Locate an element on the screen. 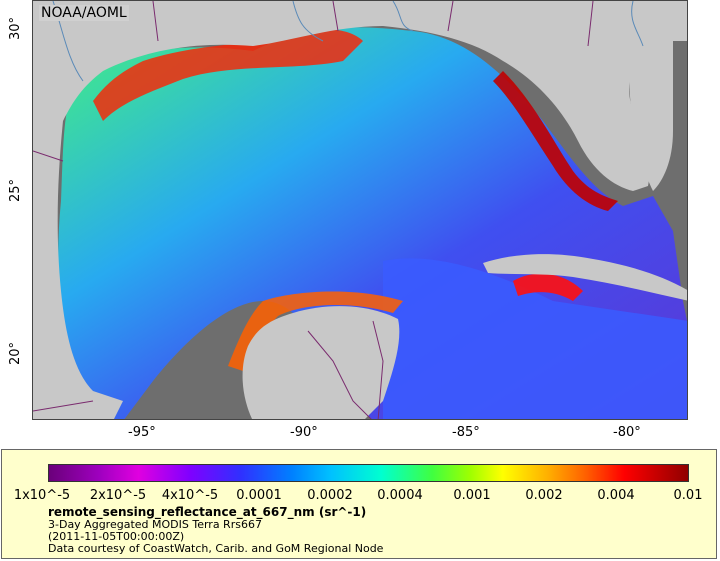 Image resolution: width=720 pixels, height=561 pixels. colorbar is located at coordinates (368, 473).